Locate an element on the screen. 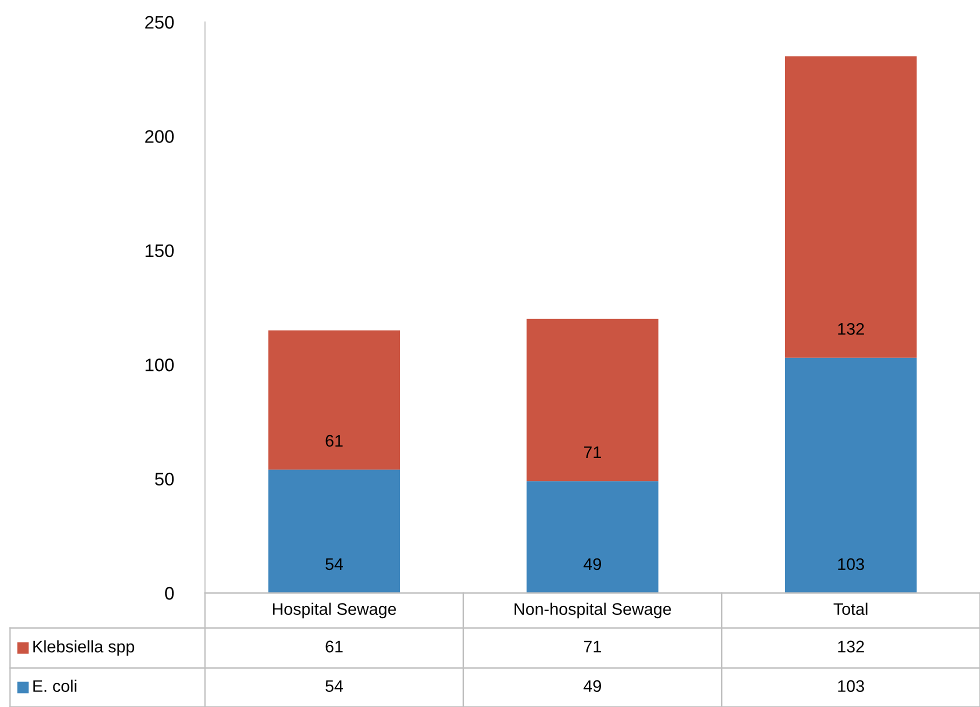 The height and width of the screenshot is (707, 980). data-label: 103 is located at coordinates (851, 564).